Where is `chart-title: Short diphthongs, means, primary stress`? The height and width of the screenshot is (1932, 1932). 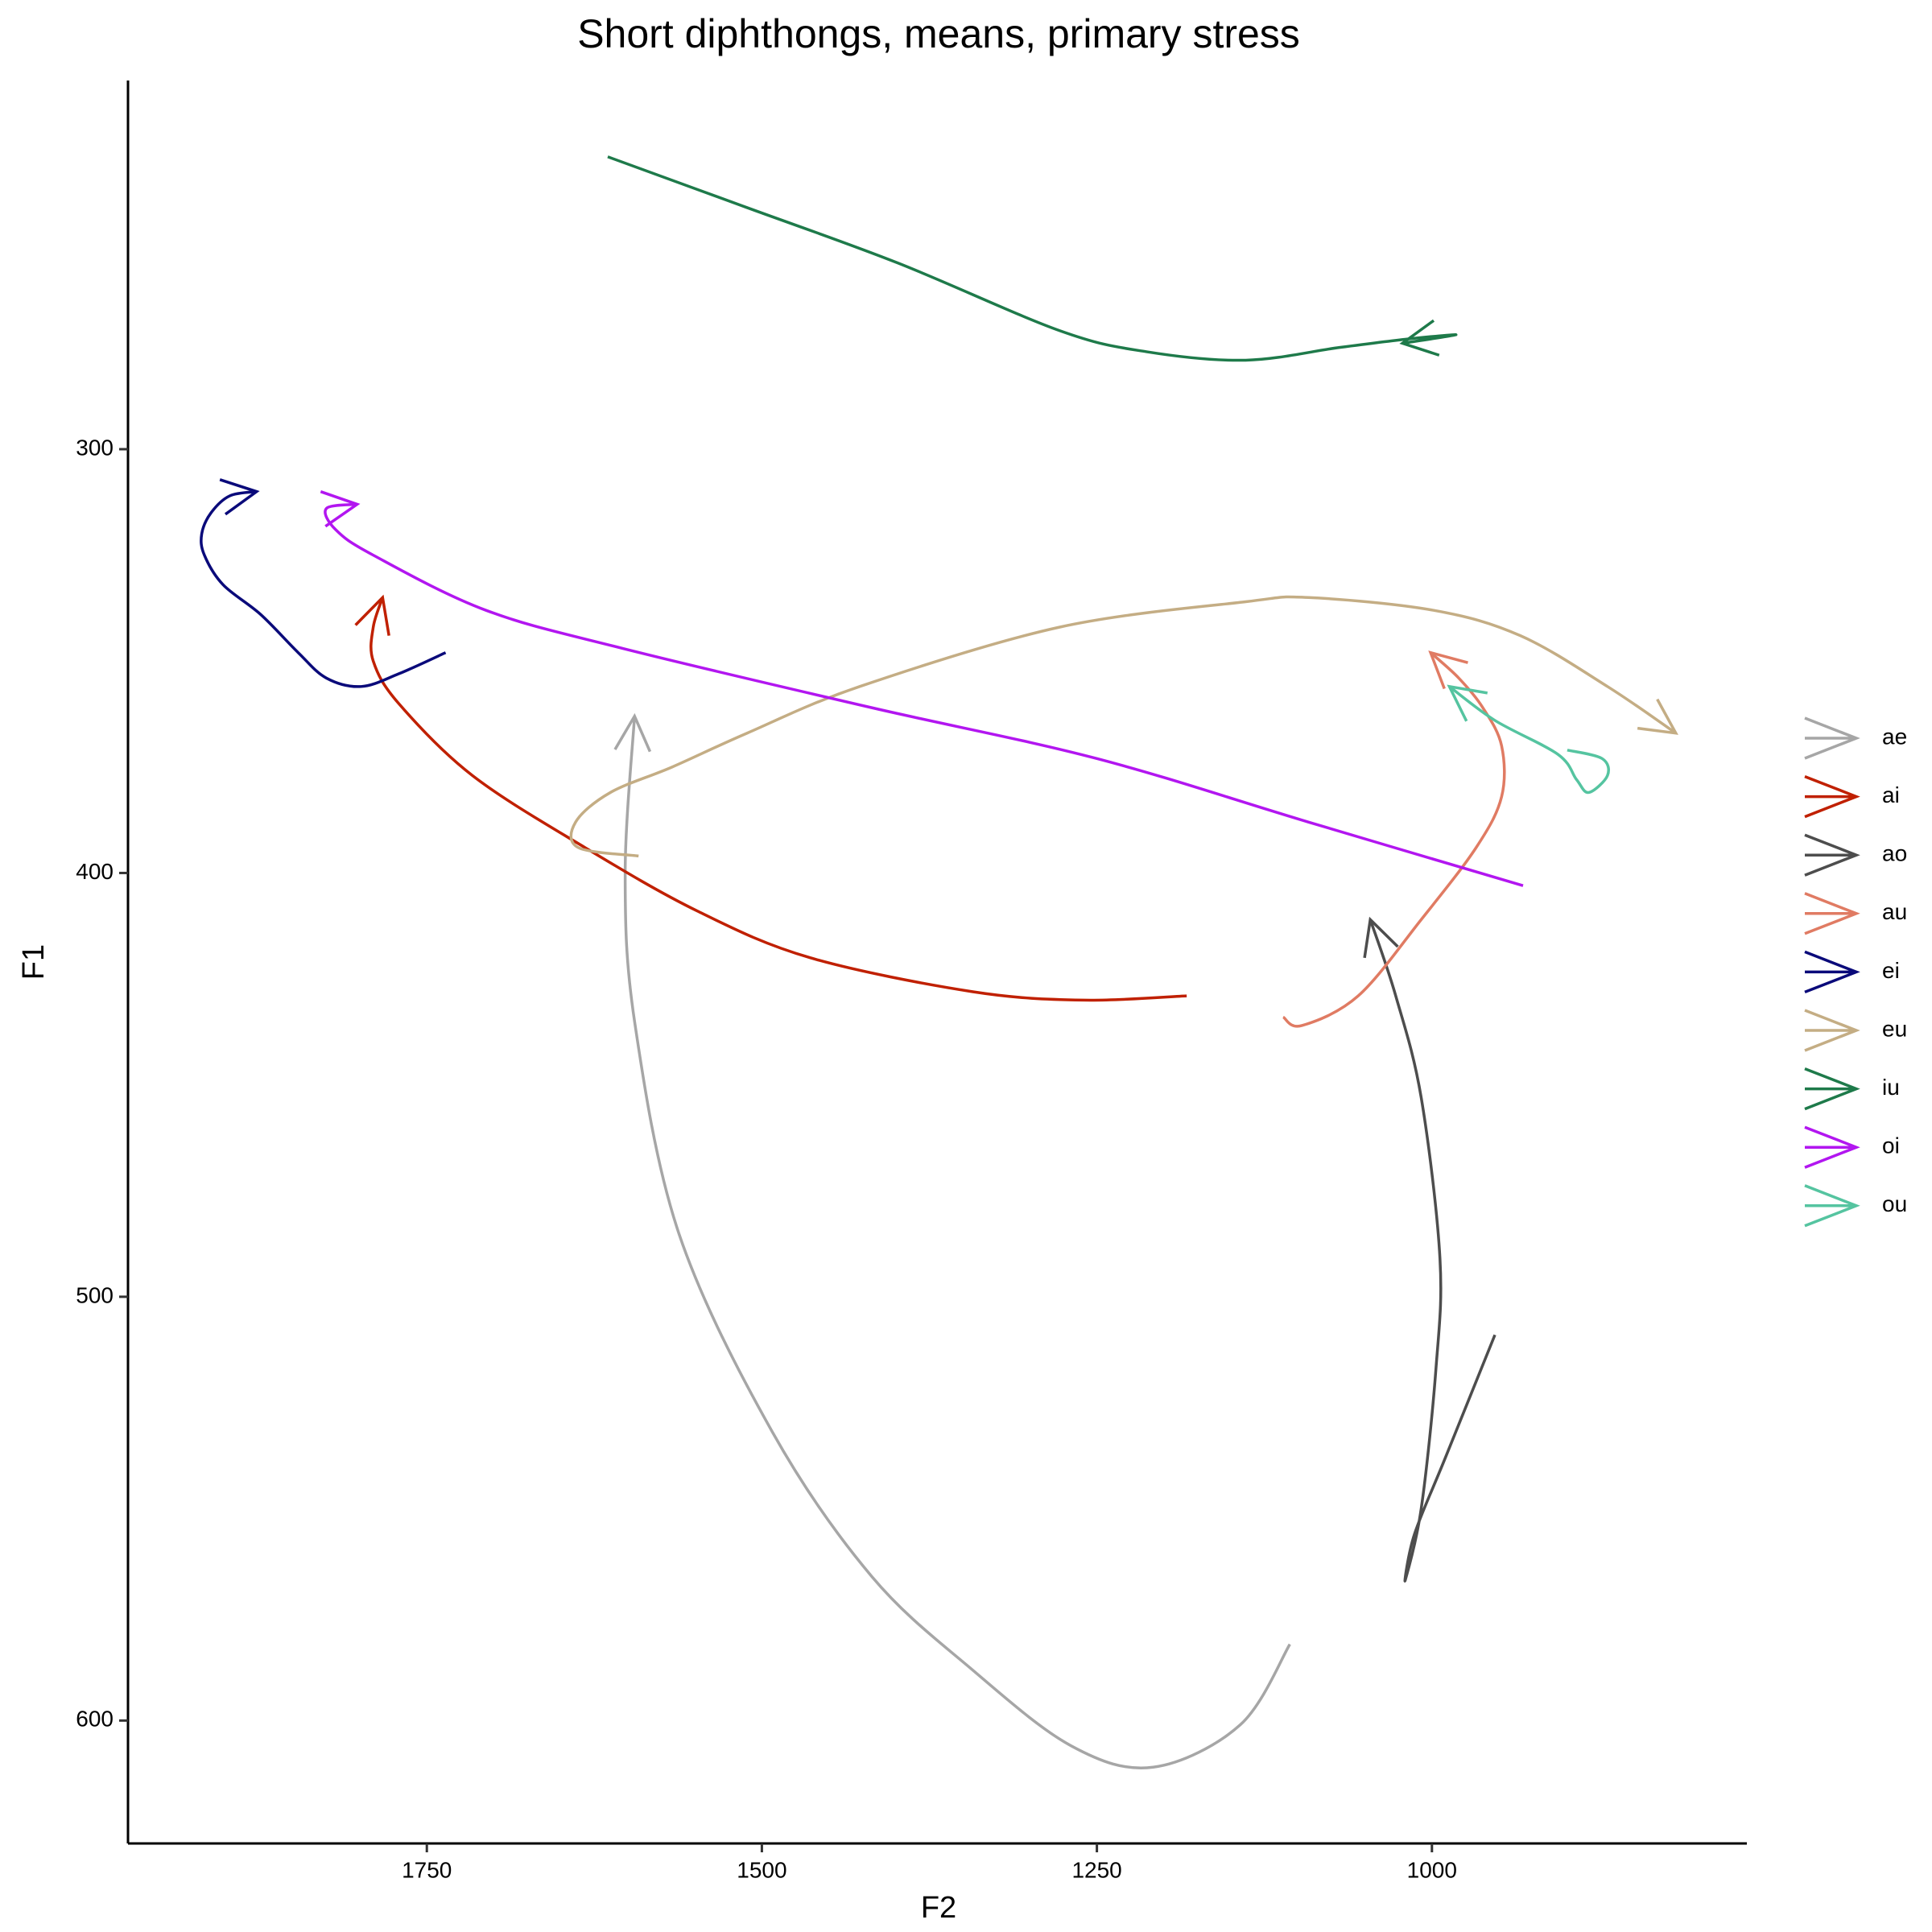
chart-title: Short diphthongs, means, primary stress is located at coordinates (938, 33).